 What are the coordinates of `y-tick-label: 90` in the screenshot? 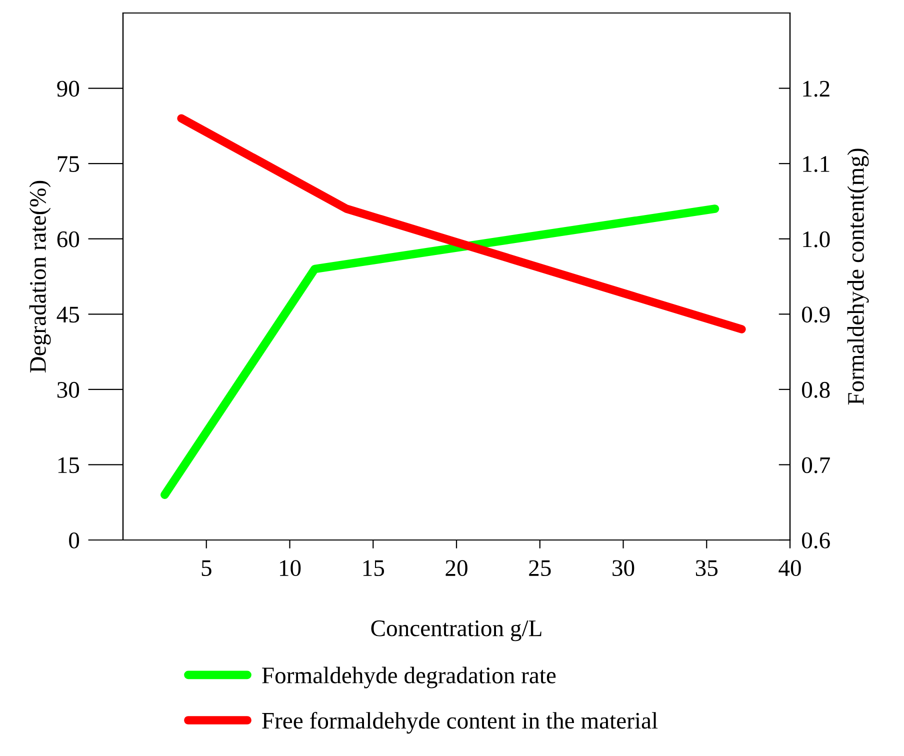 It's located at (68, 88).